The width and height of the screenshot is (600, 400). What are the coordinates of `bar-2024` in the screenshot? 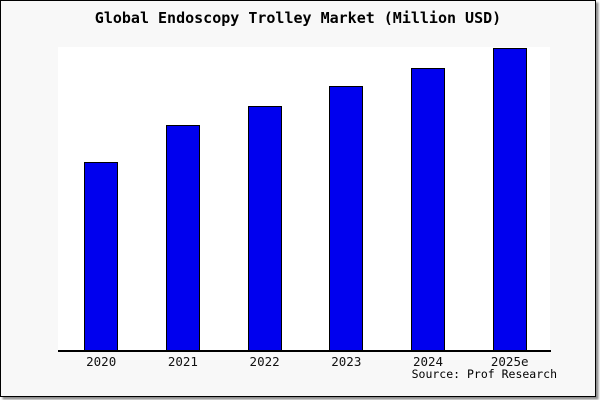 It's located at (428, 209).